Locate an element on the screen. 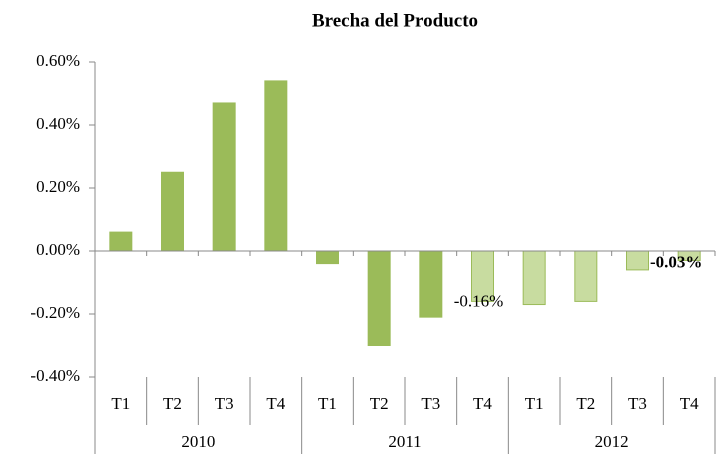 The width and height of the screenshot is (725, 454). y-tick-label: 0.60% is located at coordinates (58, 60).